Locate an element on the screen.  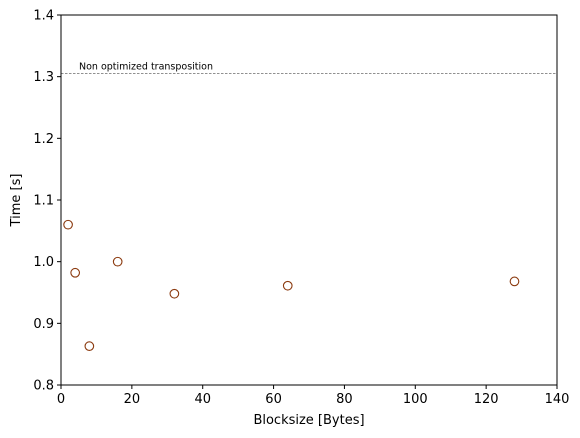
y-tick-label: 1.0 is located at coordinates (43, 262).